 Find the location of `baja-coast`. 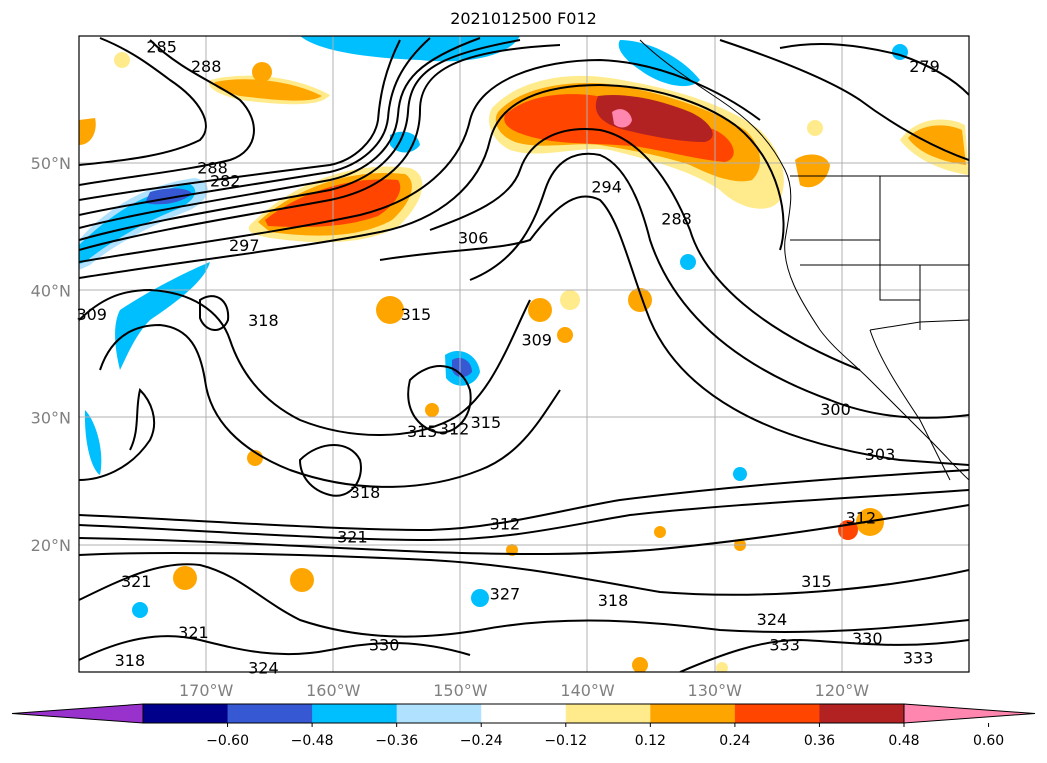

baja-coast is located at coordinates (910, 405).